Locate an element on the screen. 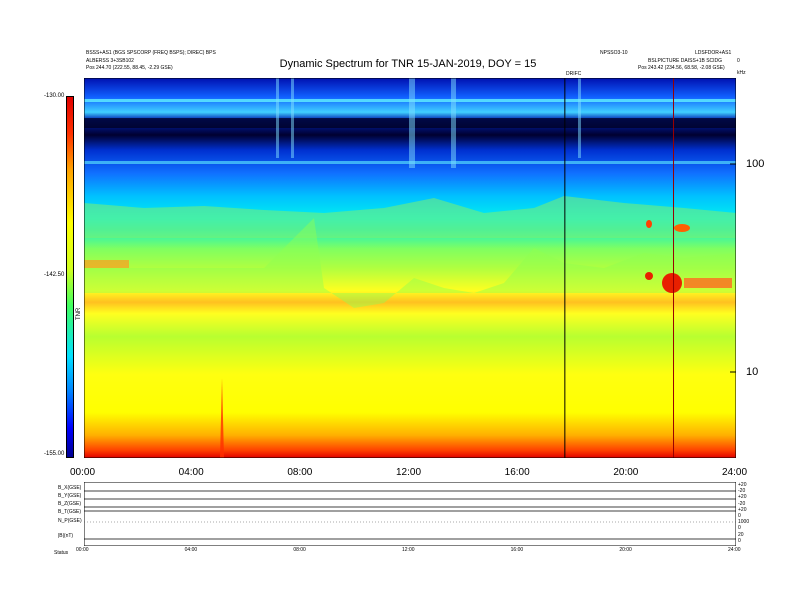  lower-x-tick-label: 04:00 is located at coordinates (191, 550).